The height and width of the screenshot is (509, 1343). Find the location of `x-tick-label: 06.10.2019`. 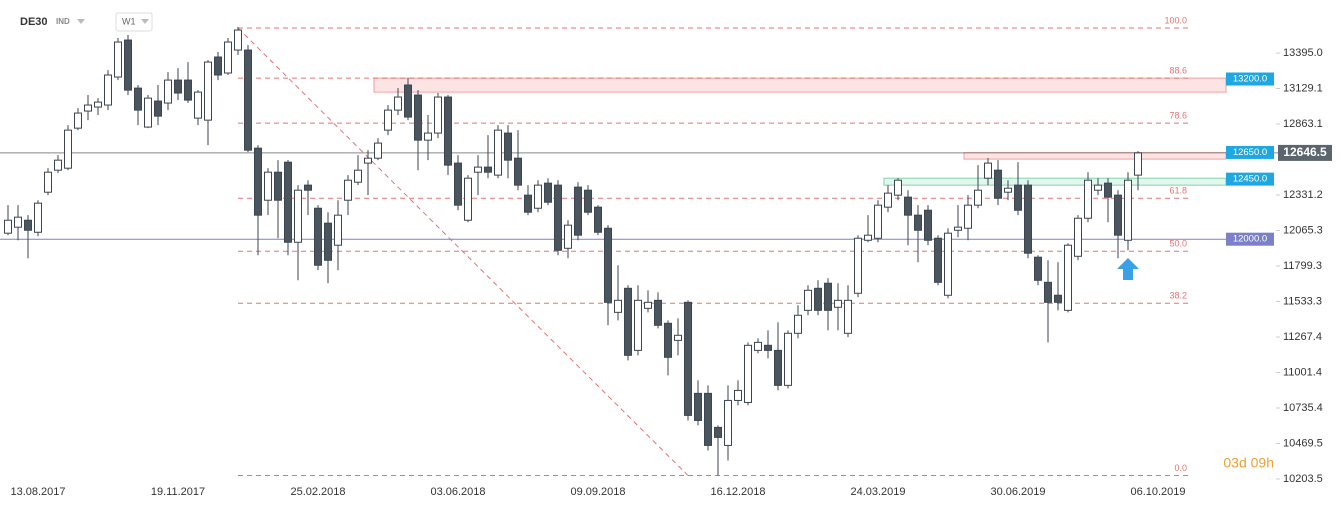

x-tick-label: 06.10.2019 is located at coordinates (1157, 492).